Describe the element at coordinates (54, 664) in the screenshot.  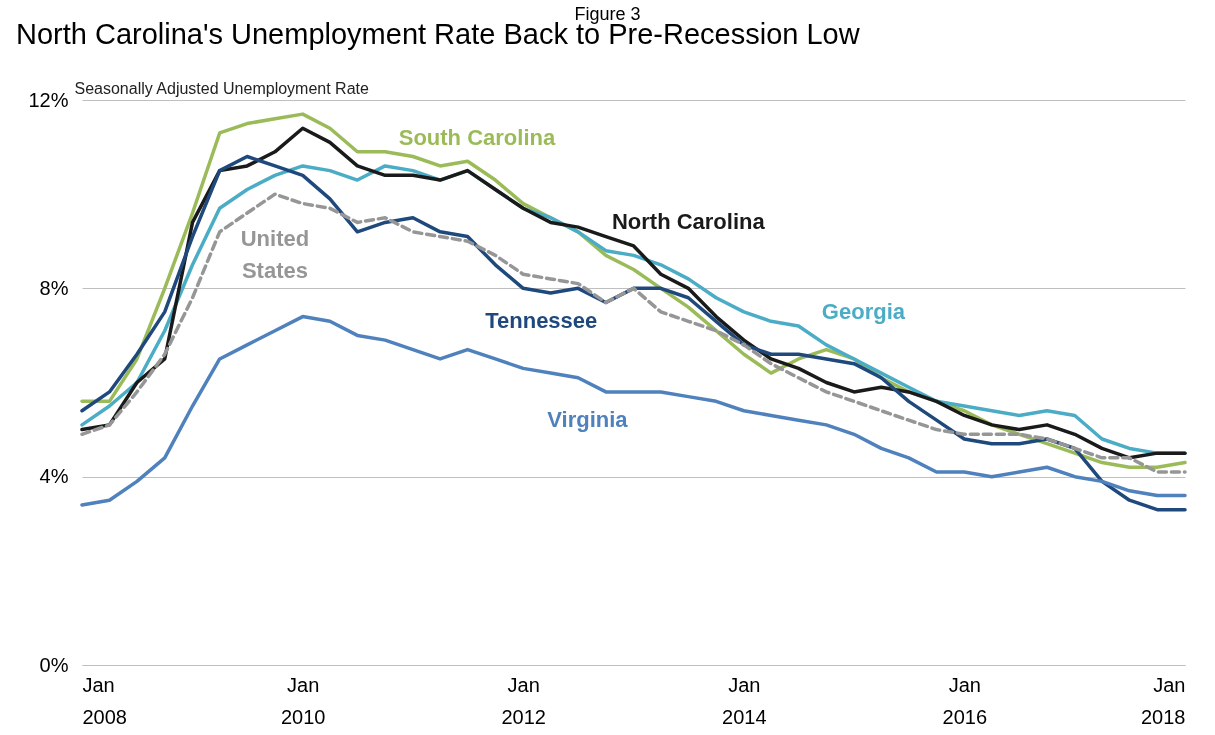
I see `y-tick-label: 0%` at that location.